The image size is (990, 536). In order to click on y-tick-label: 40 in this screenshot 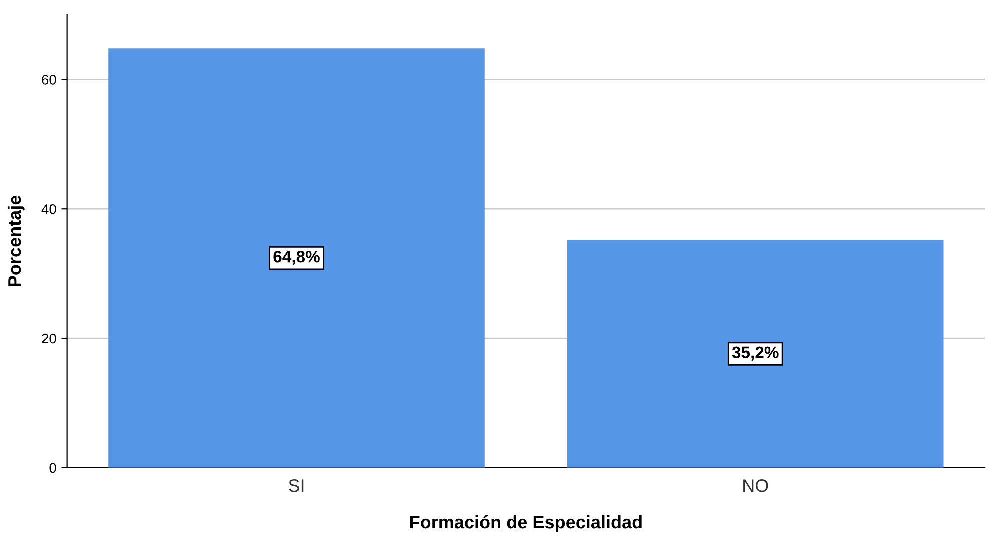, I will do `click(49, 209)`.